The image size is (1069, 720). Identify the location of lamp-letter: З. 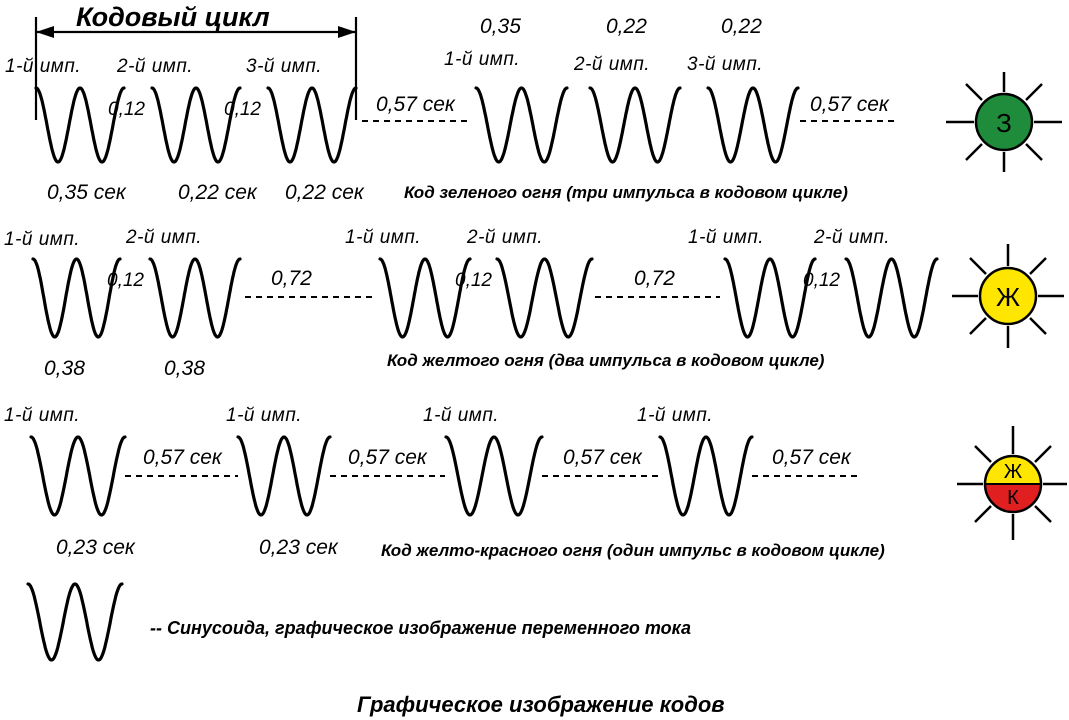
(1004, 123).